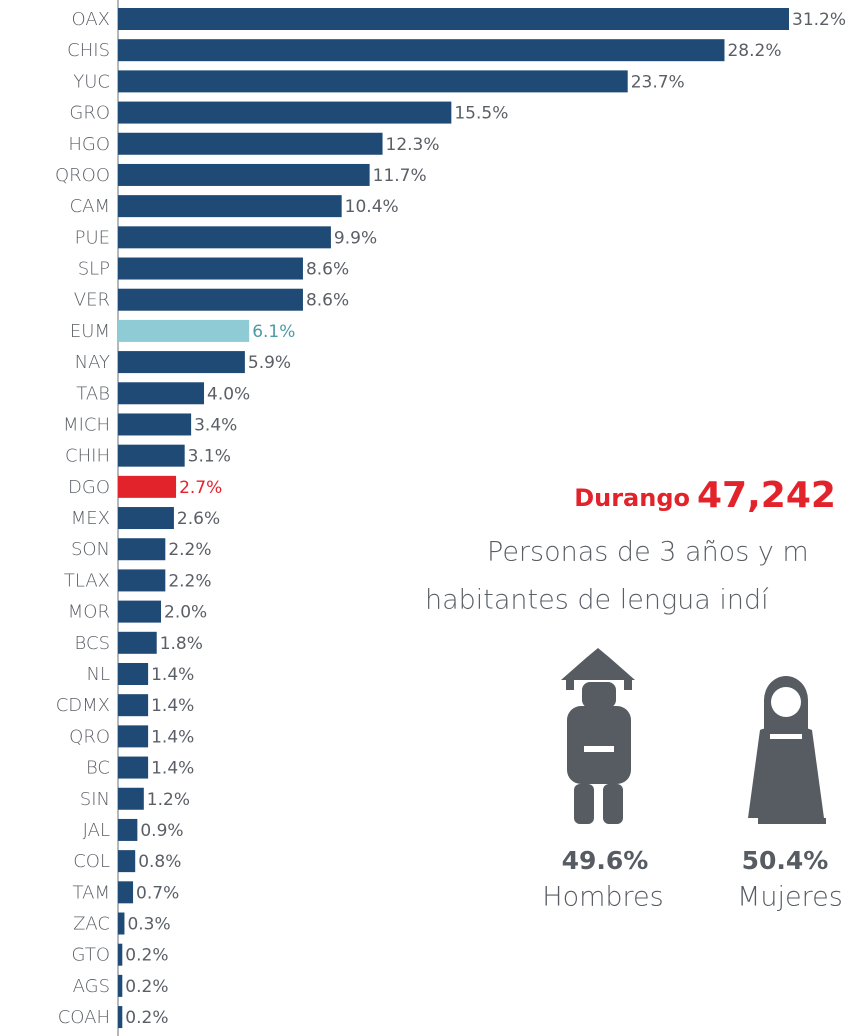 This screenshot has width=859, height=1036. I want to click on category-label: COAH, so click(84, 1017).